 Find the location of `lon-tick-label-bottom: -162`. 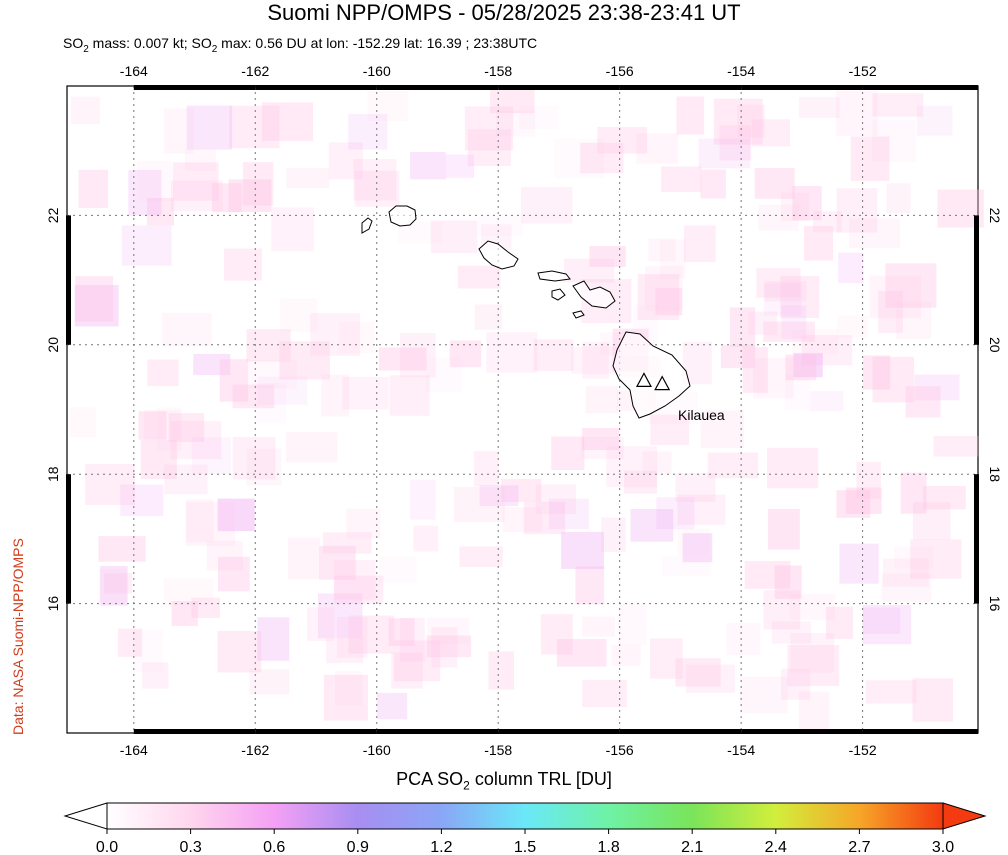

lon-tick-label-bottom: -162 is located at coordinates (255, 750).